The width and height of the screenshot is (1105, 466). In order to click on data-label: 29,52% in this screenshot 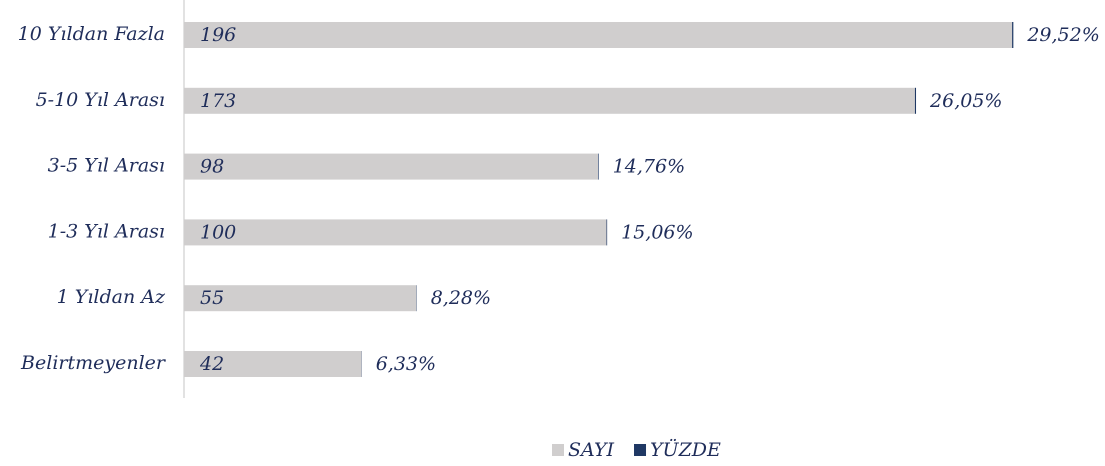, I will do `click(1062, 35)`.